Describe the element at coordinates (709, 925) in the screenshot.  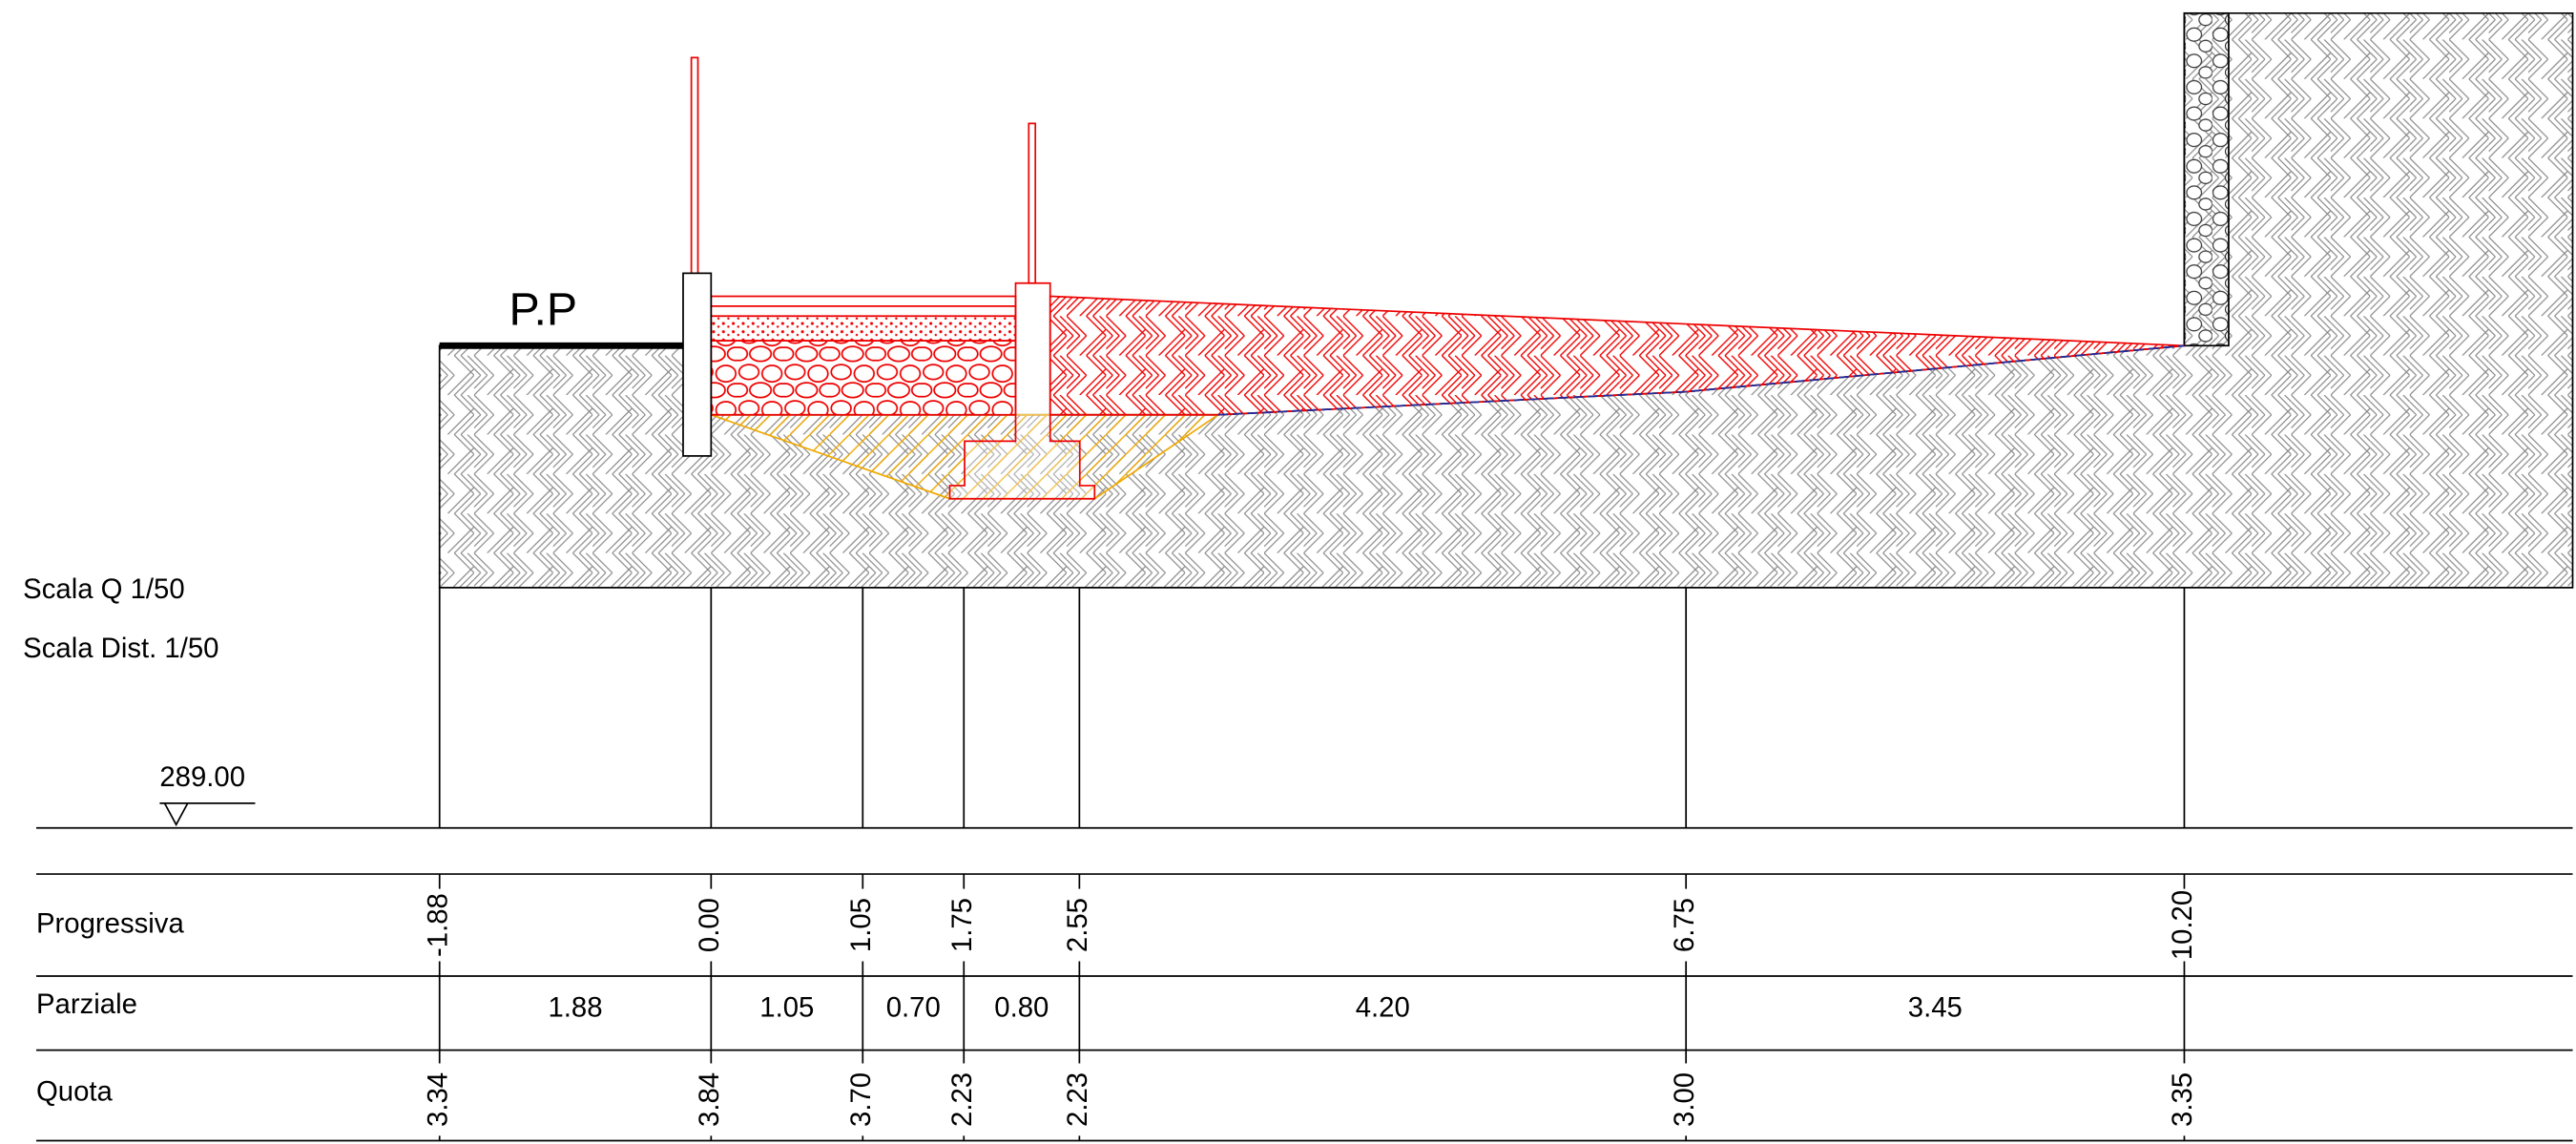
I see `progressiva-value: 0.00` at that location.